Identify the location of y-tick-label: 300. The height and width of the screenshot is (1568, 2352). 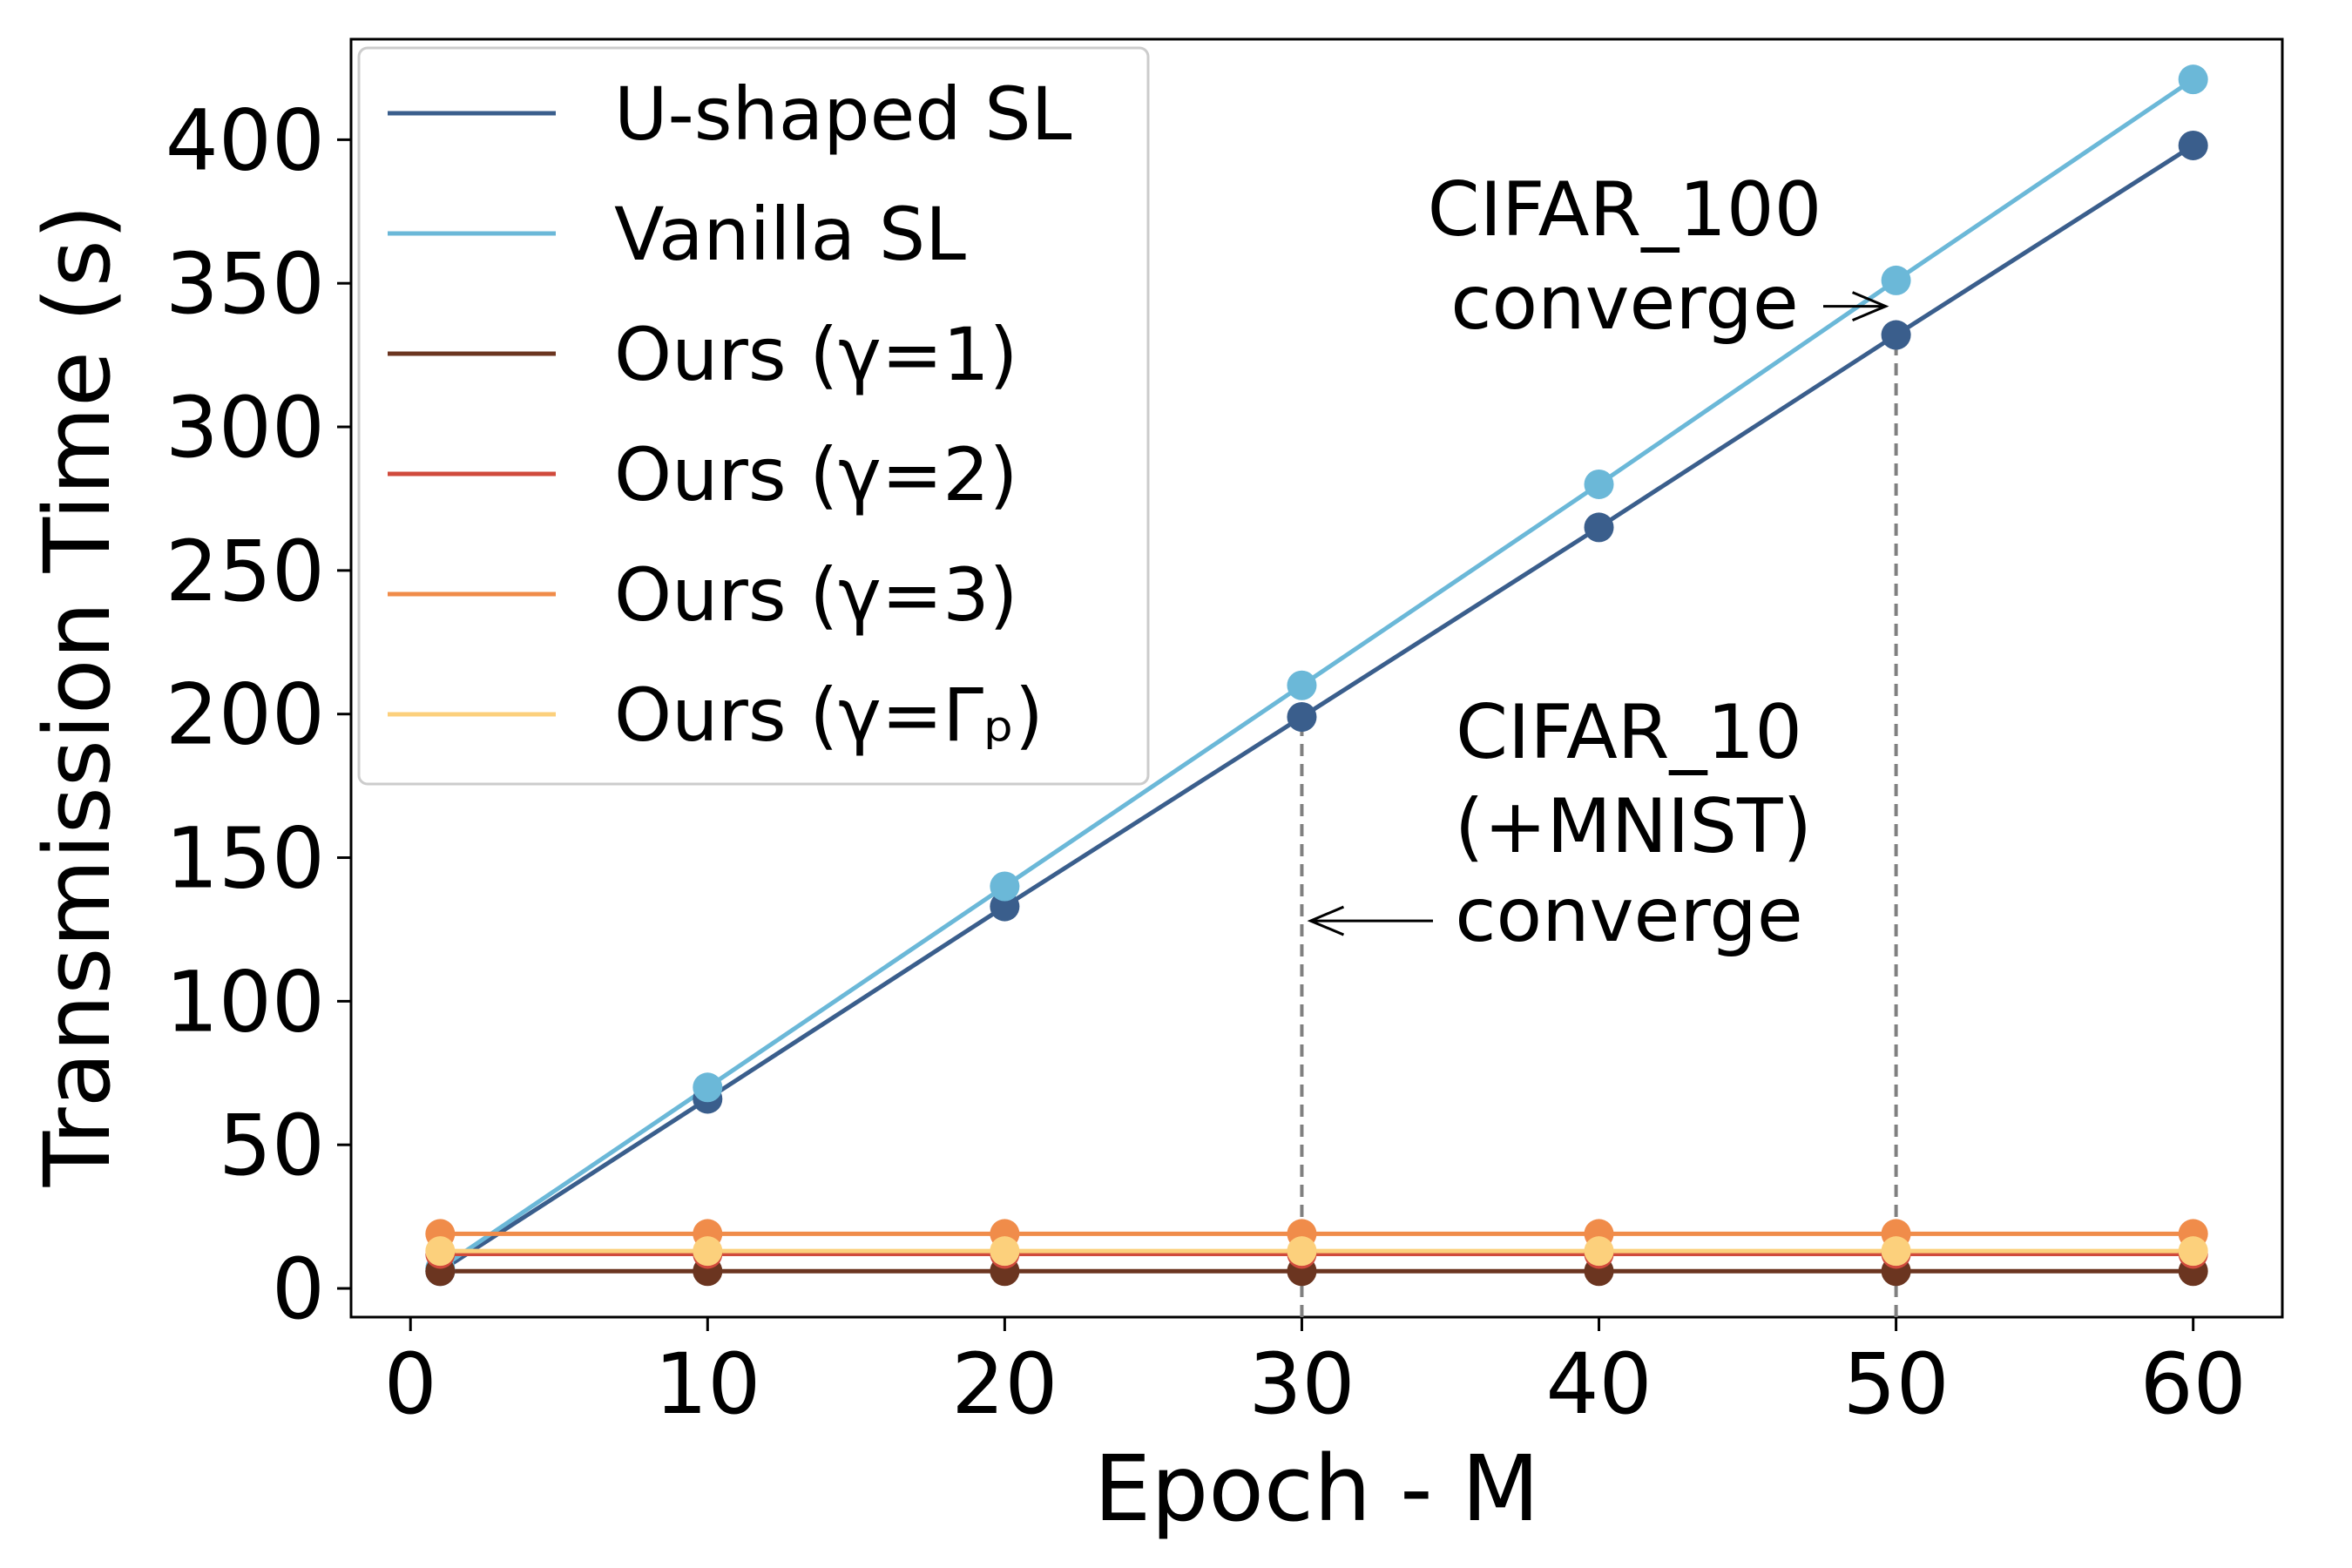
(245, 427).